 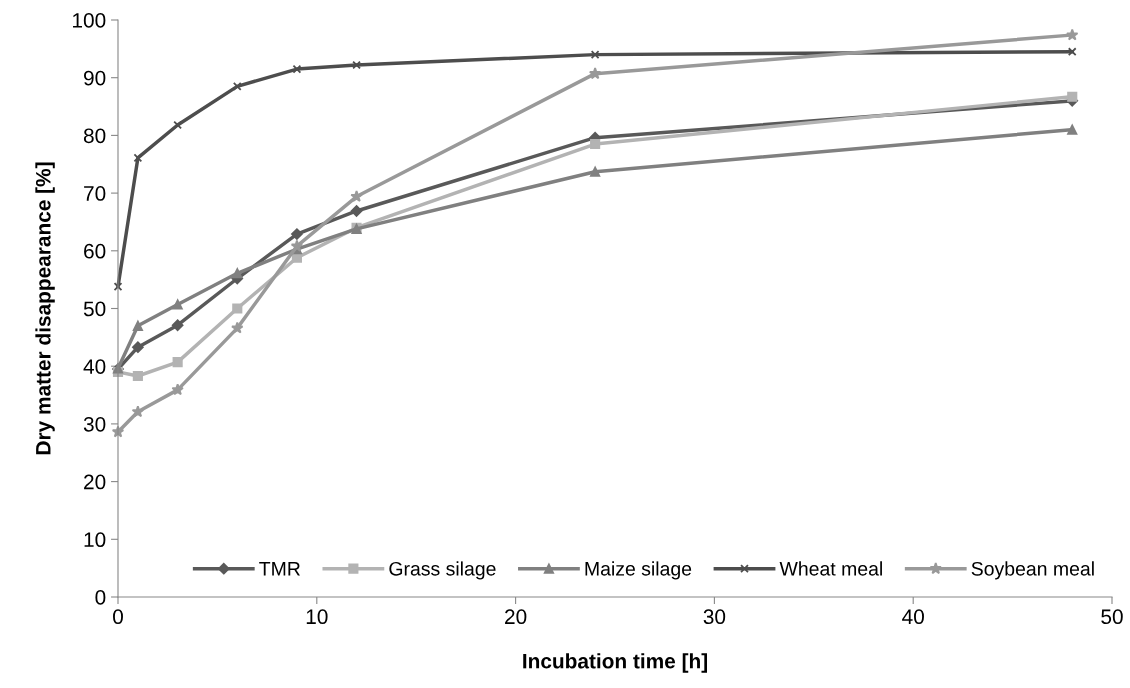 I want to click on legend-label: Grass silage, so click(x=442, y=570).